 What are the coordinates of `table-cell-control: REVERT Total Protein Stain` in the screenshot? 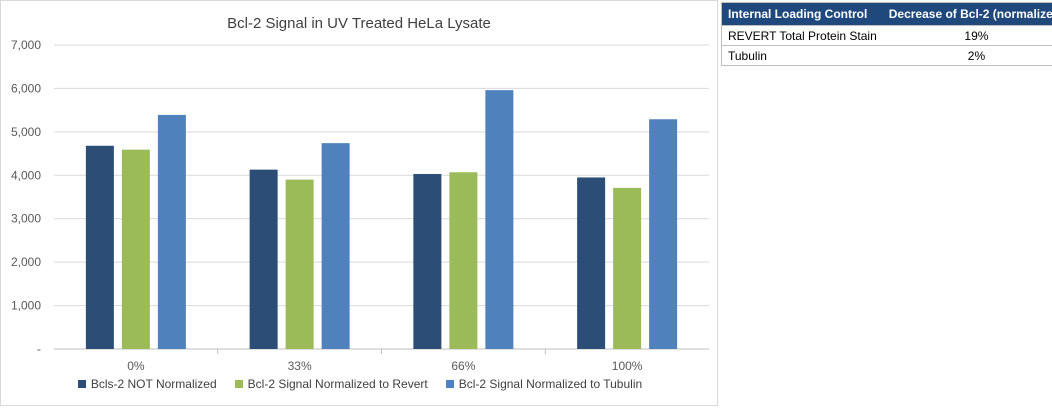 It's located at (802, 35).